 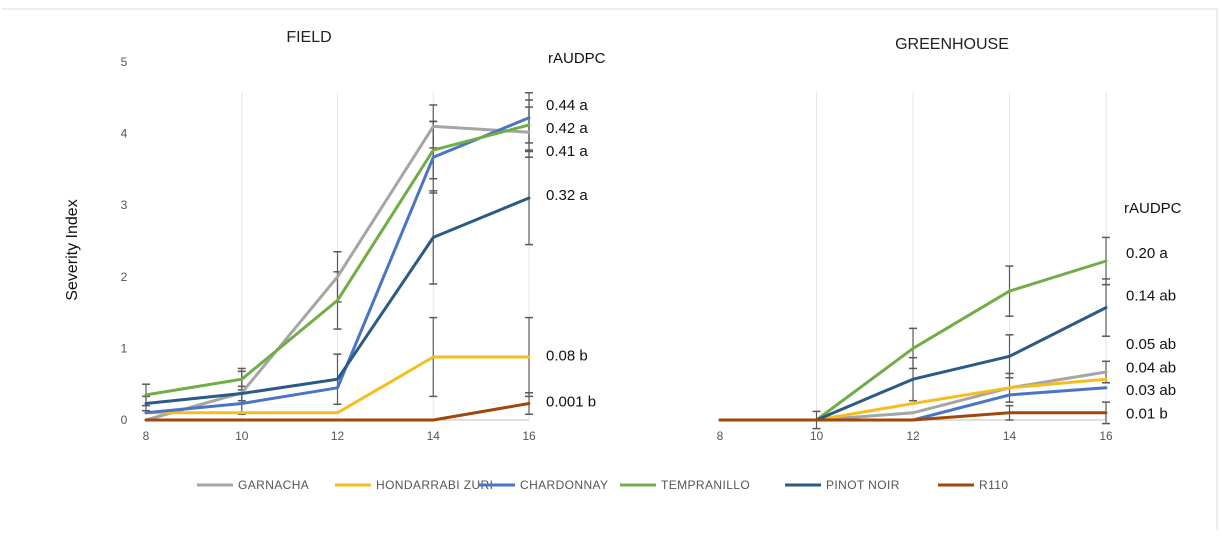 What do you see at coordinates (146, 436) in the screenshot?
I see `x-tick-label-field: 8` at bounding box center [146, 436].